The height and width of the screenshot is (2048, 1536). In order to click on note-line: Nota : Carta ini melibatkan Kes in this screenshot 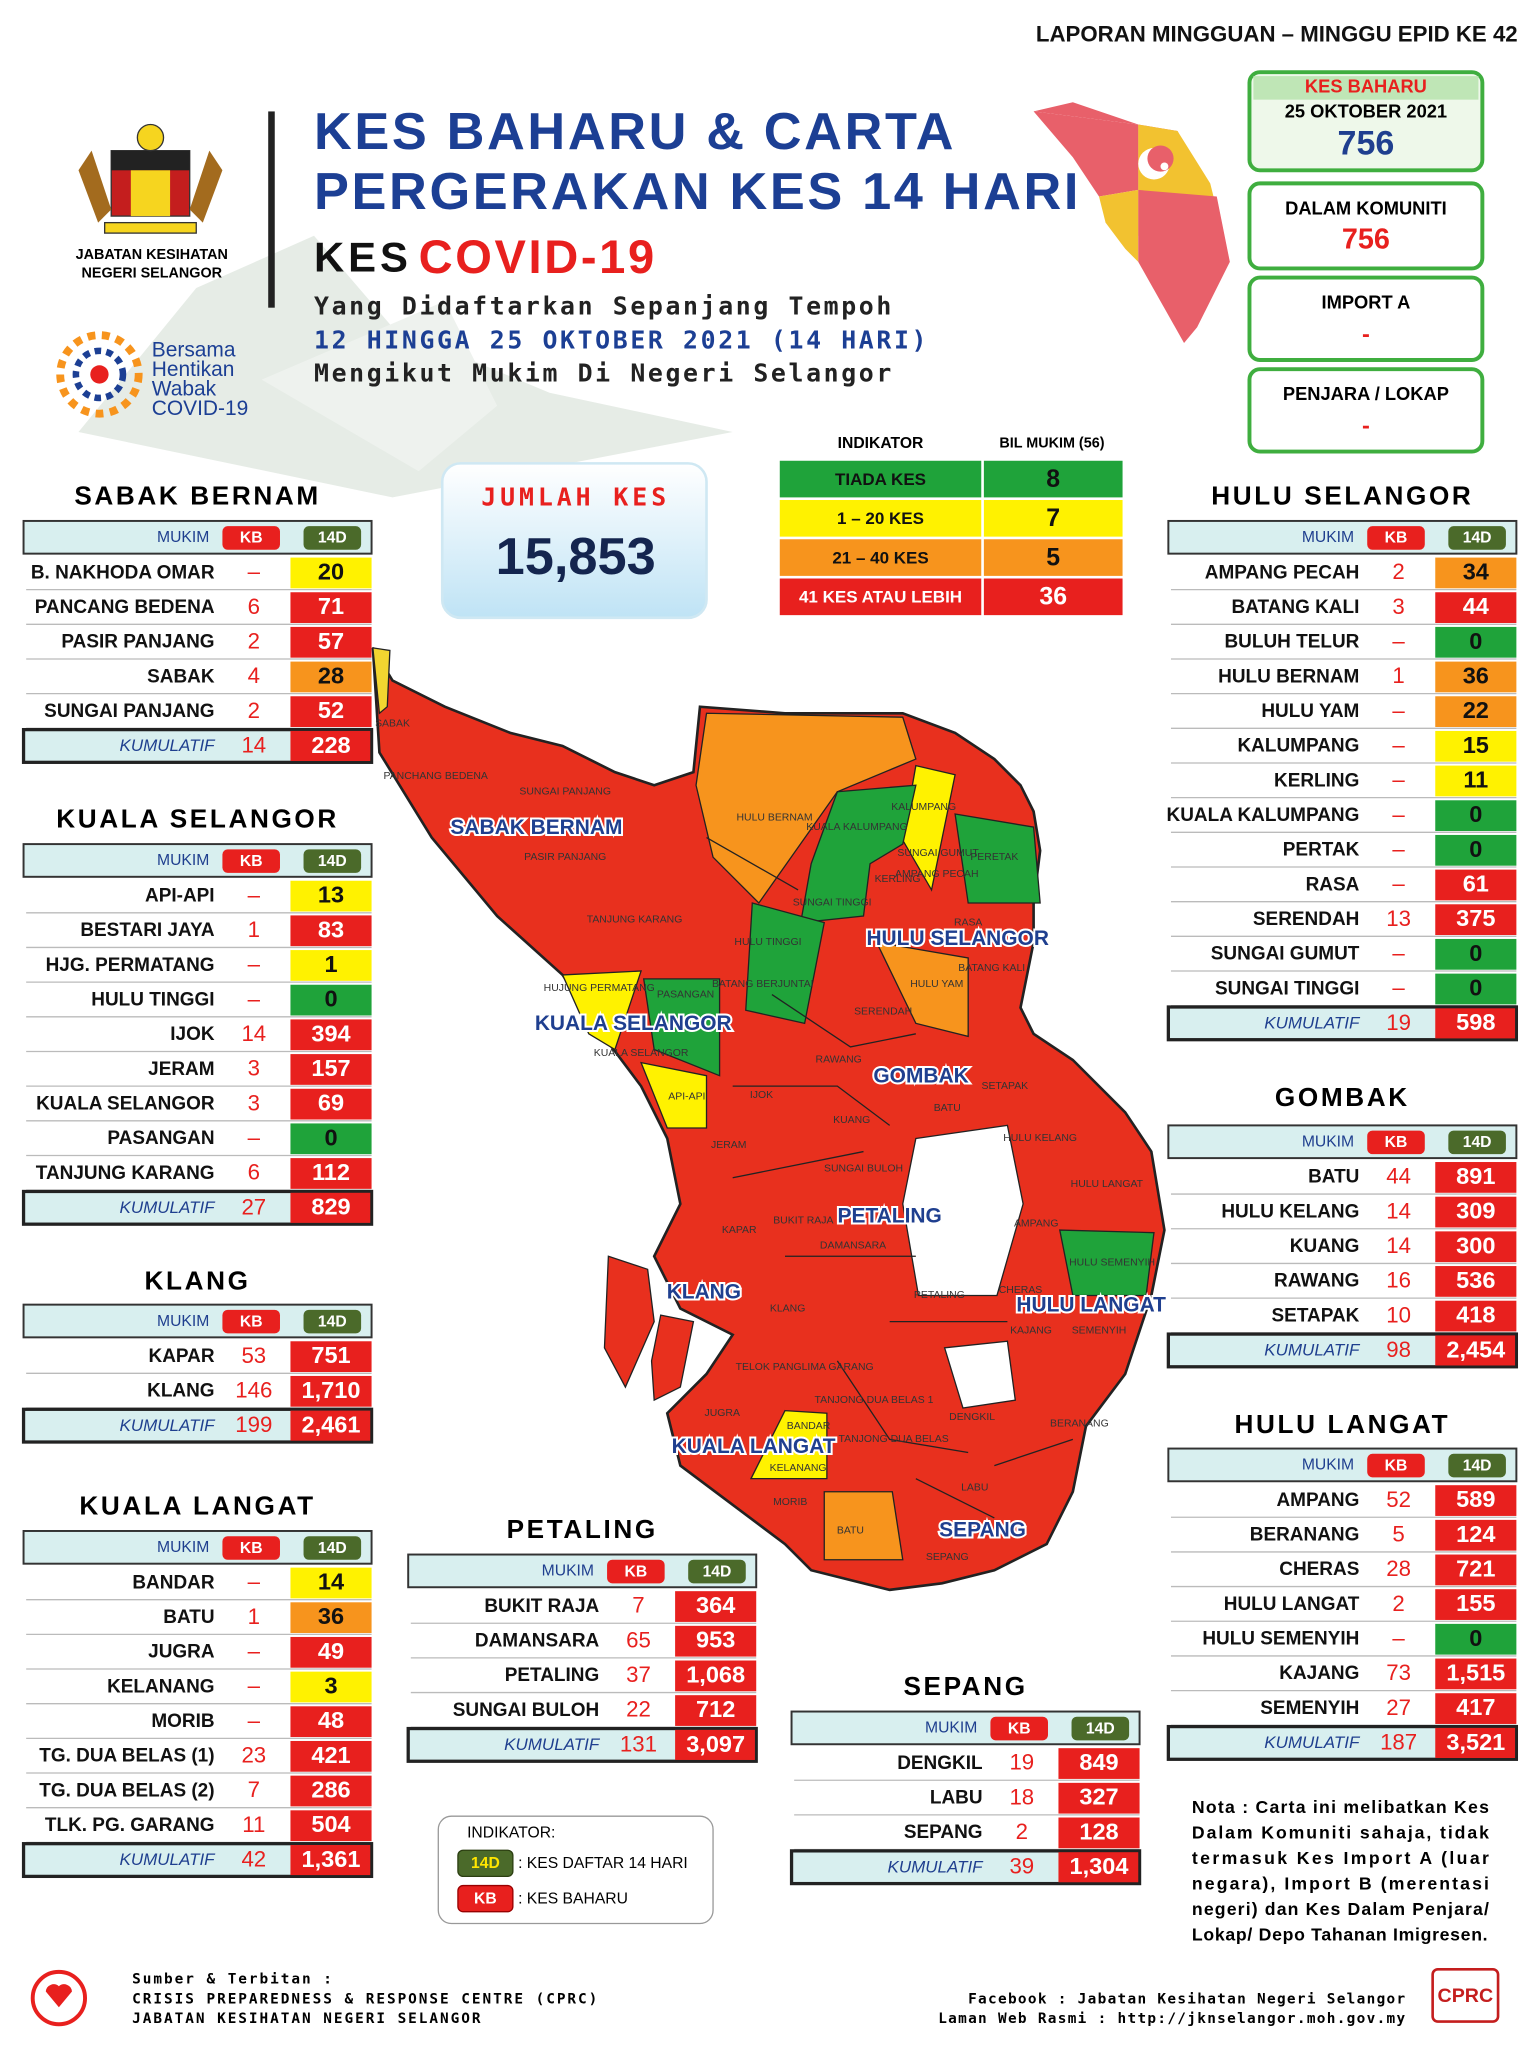, I will do `click(1340, 1807)`.